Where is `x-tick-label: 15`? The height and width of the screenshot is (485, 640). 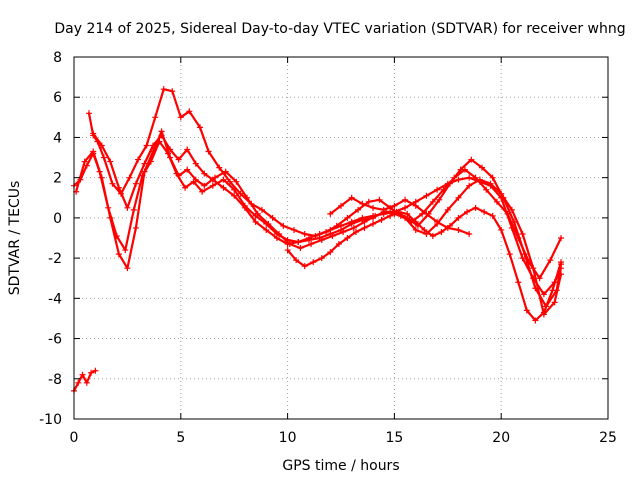
x-tick-label: 15 is located at coordinates (394, 438).